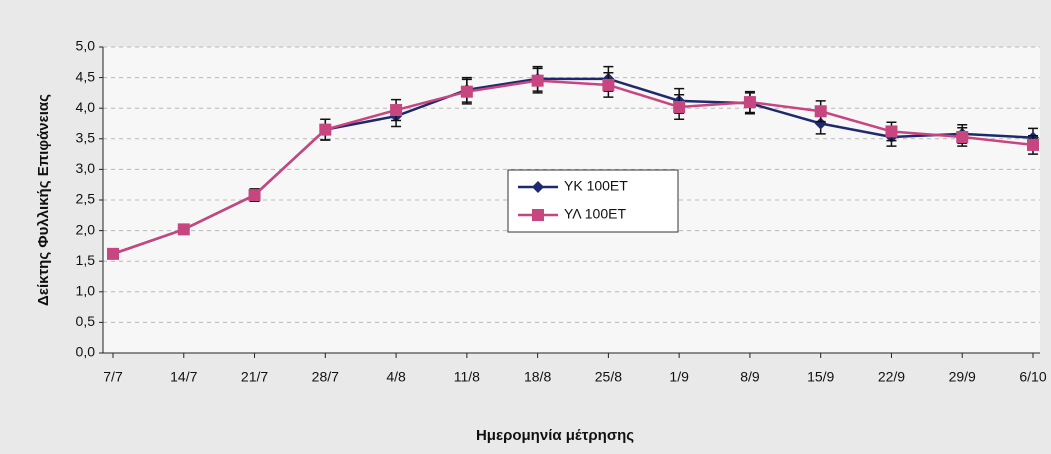 Image resolution: width=1051 pixels, height=454 pixels. I want to click on y-tick-label: 3,5, so click(86, 138).